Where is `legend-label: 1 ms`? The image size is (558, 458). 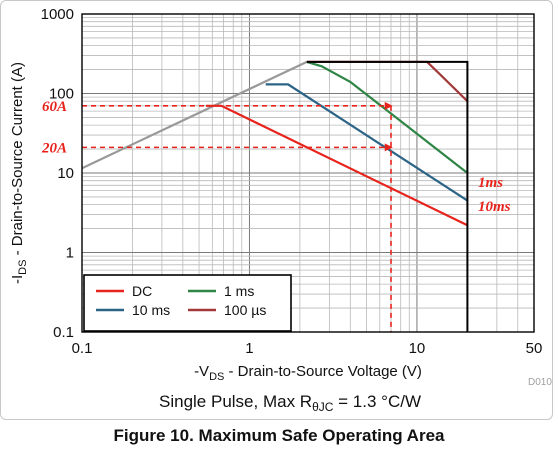 legend-label: 1 ms is located at coordinates (239, 291).